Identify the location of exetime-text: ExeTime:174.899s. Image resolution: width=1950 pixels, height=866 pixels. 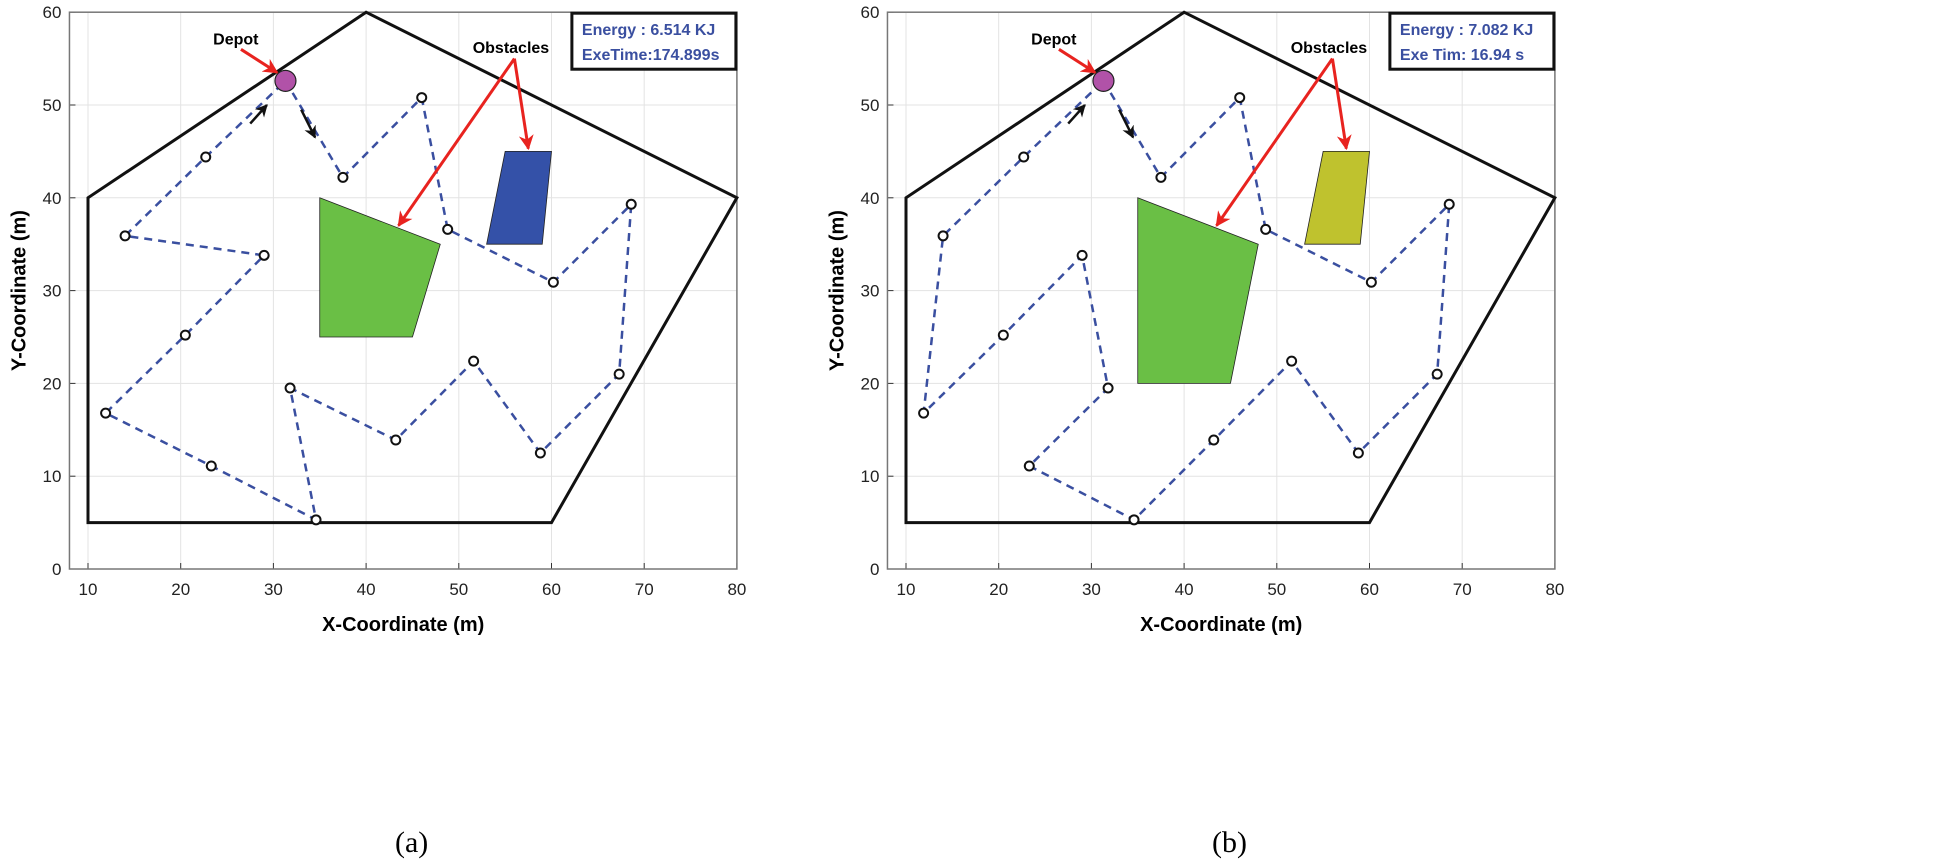
(651, 55).